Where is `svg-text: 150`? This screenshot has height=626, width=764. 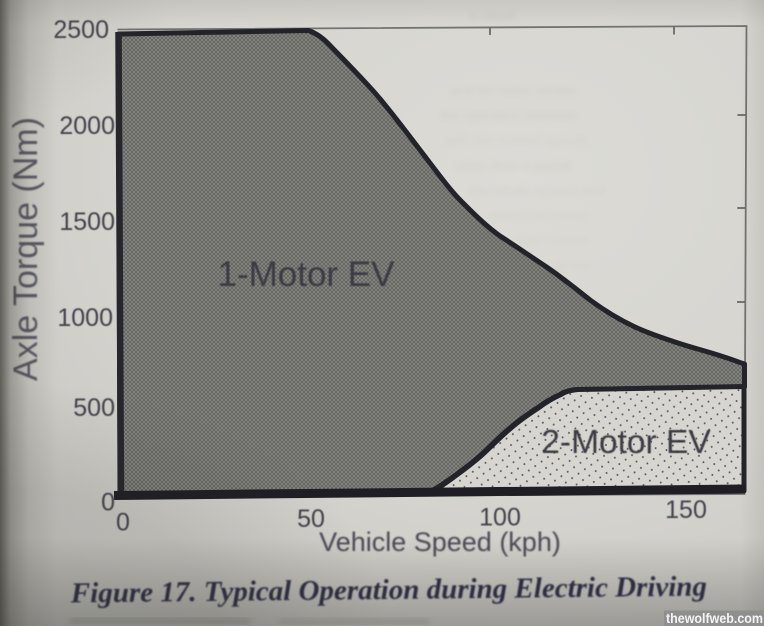 svg-text: 150 is located at coordinates (686, 510).